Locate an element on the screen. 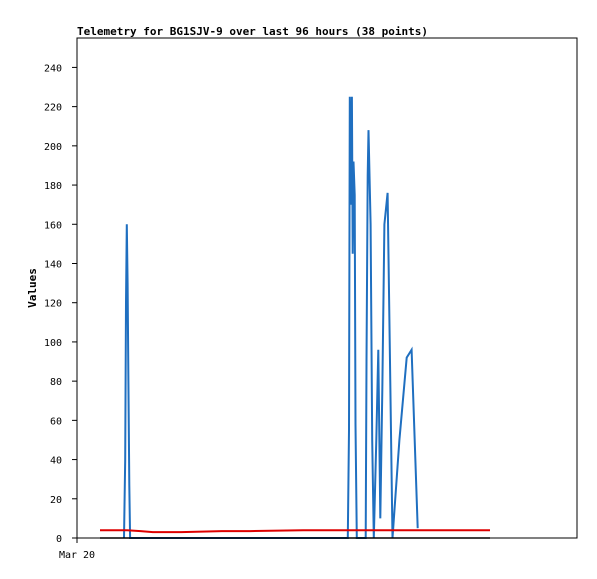 The height and width of the screenshot is (579, 597). y-tick-label: 40 is located at coordinates (56, 461).